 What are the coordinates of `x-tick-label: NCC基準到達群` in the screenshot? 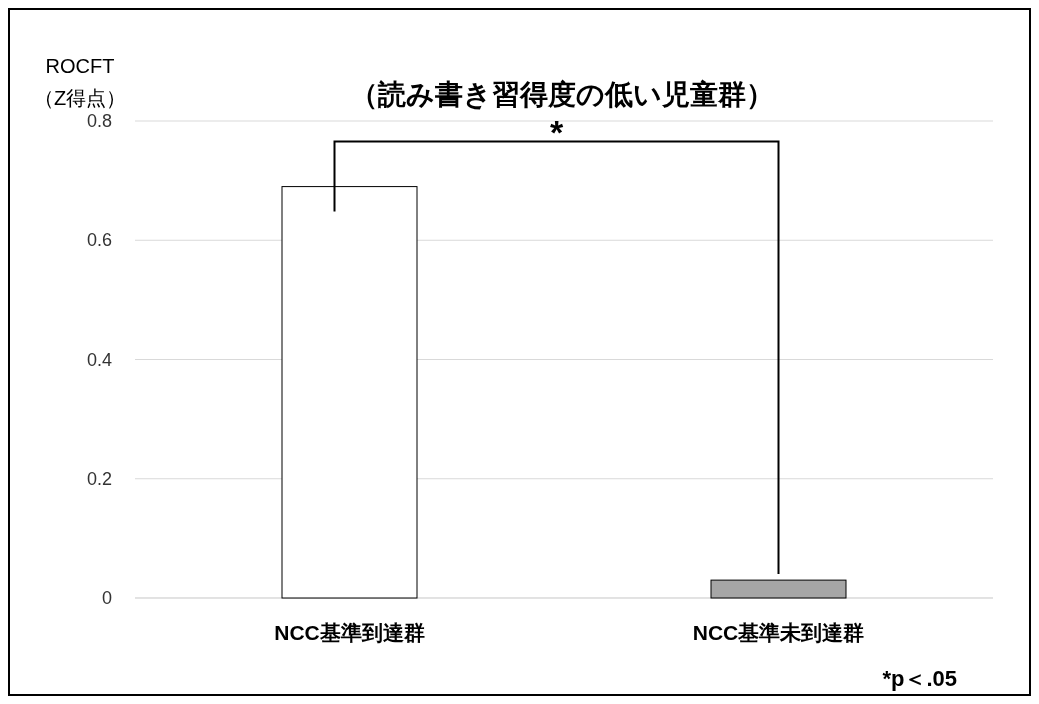 It's located at (349, 632).